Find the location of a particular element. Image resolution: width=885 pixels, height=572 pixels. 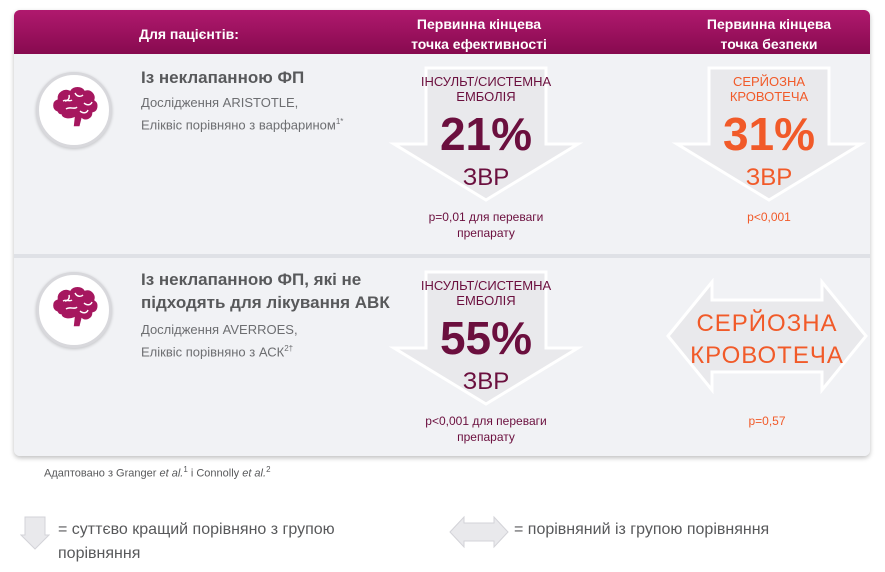

efficacy-header: Первинна кінцева точка ефективності is located at coordinates (479, 34).